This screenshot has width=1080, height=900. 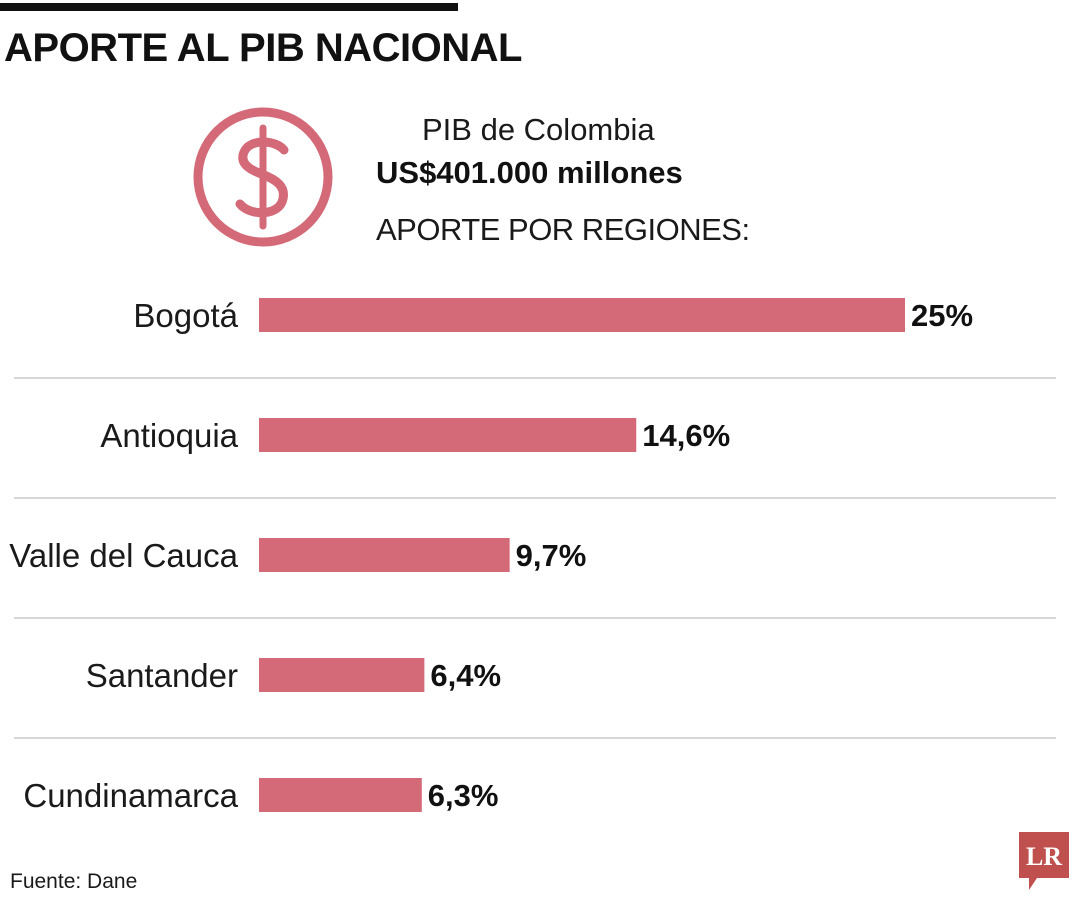 I want to click on pib-value: US$401.000 millones, so click(x=529, y=172).